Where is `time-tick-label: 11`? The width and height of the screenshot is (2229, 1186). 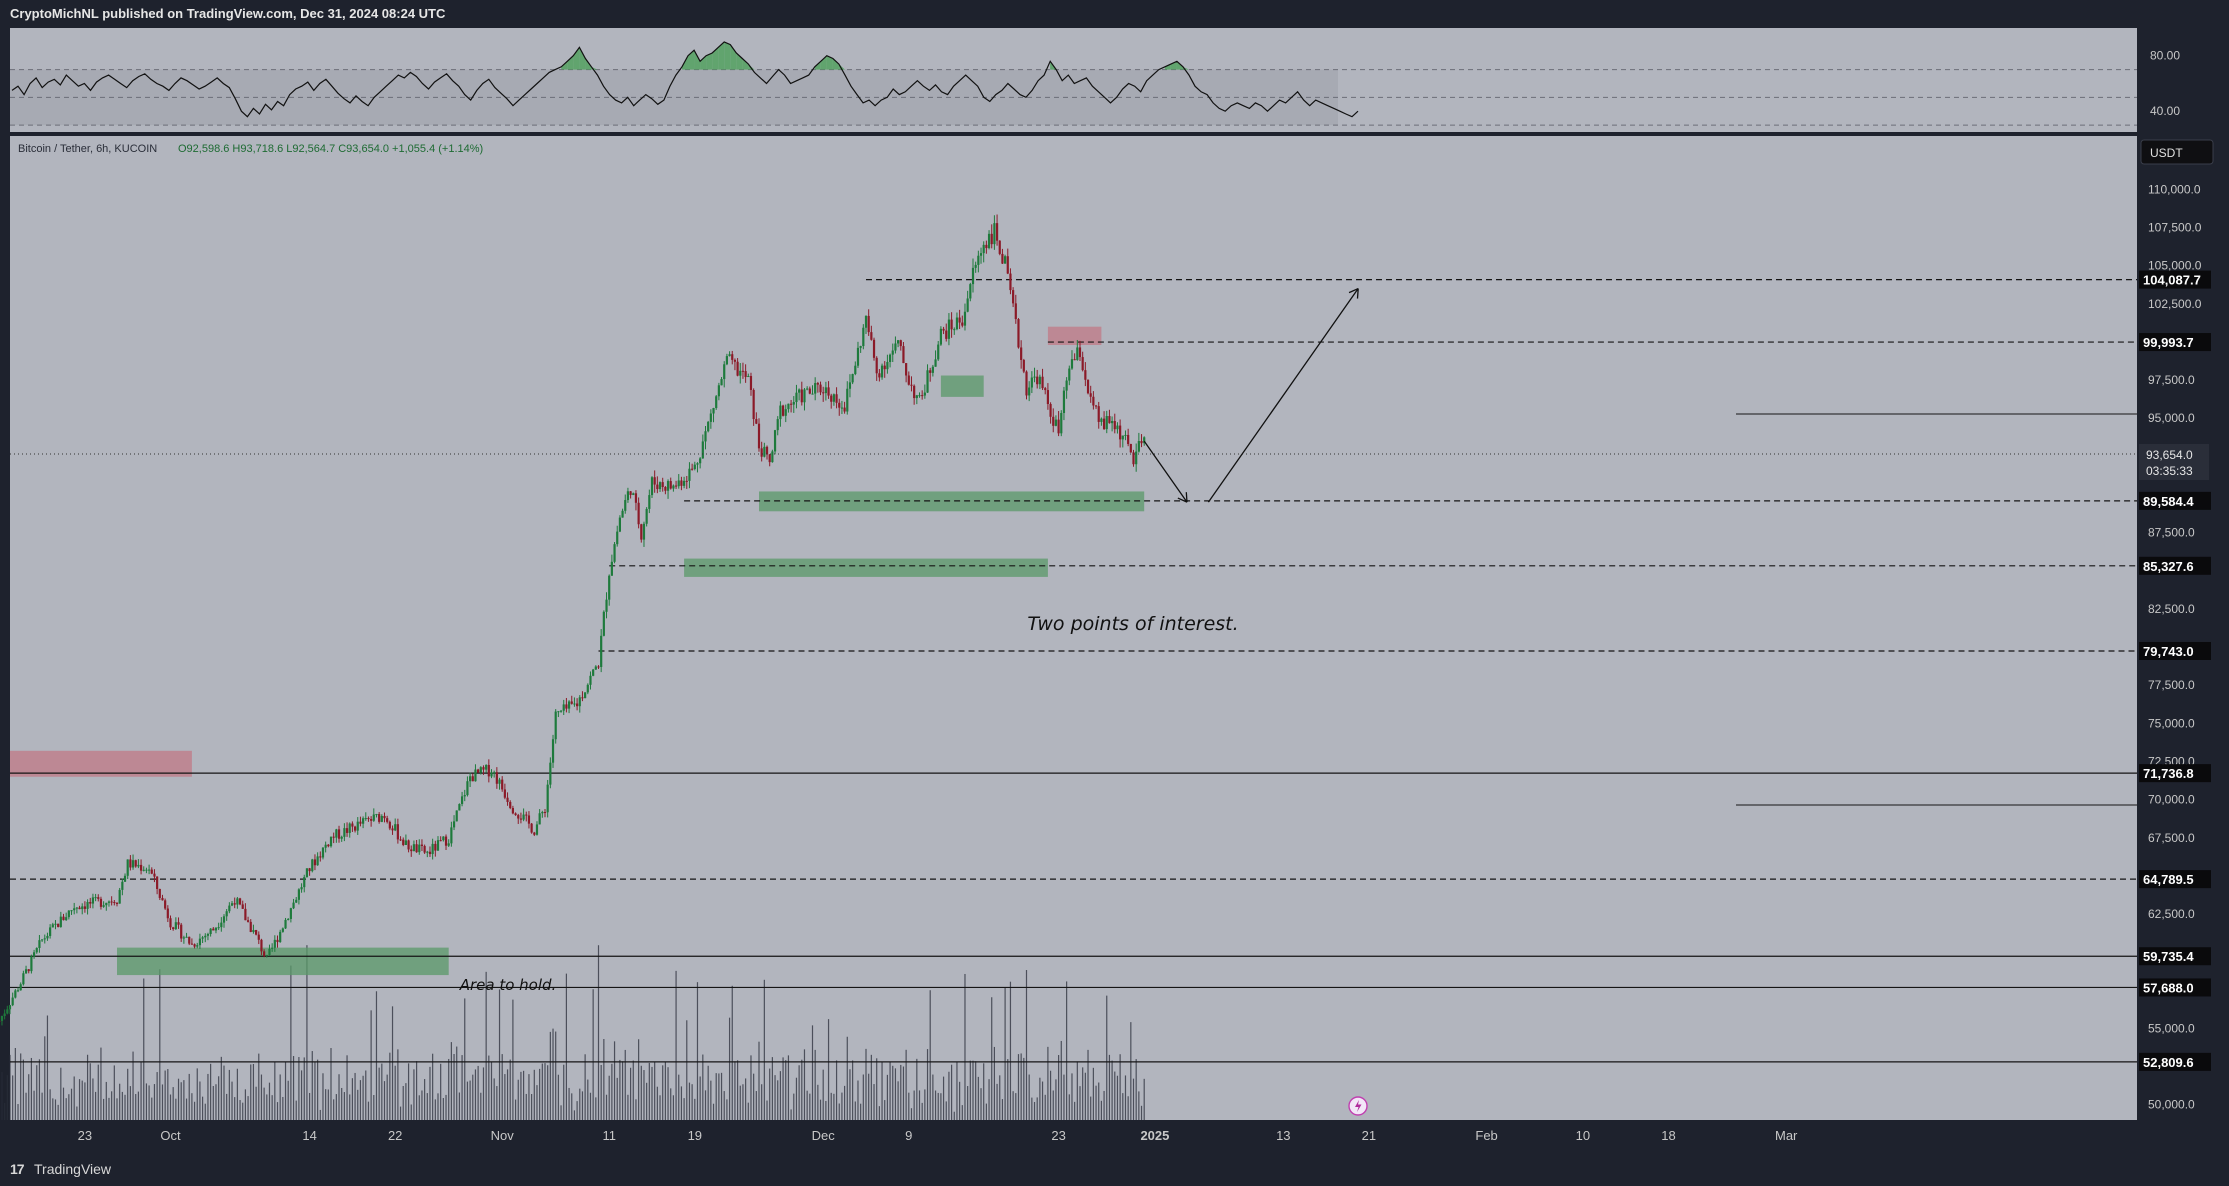
time-tick-label: 11 is located at coordinates (609, 1135).